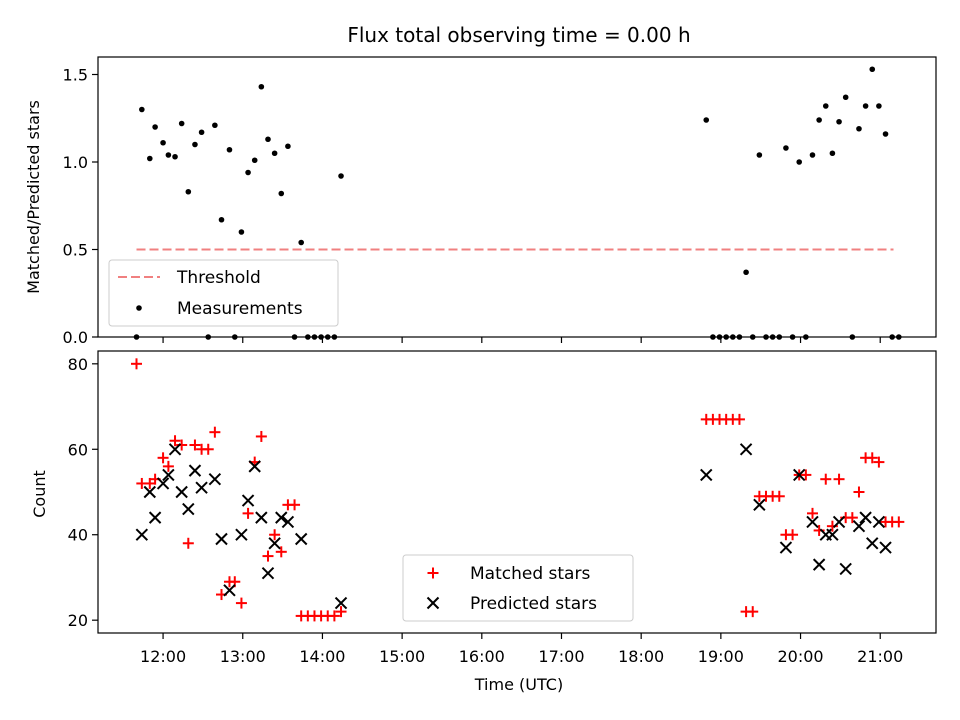 This screenshot has width=960, height=720. I want to click on bottom-y-tick-label: 40, so click(78, 535).